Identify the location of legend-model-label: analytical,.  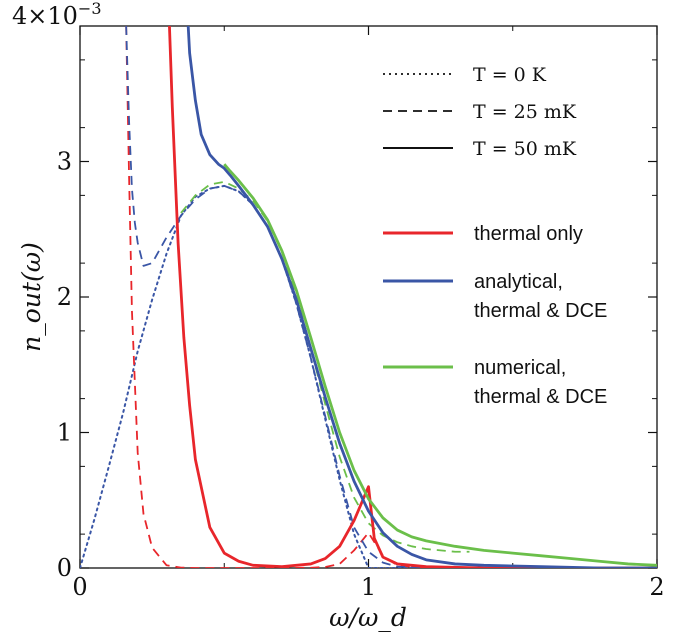
(518, 282).